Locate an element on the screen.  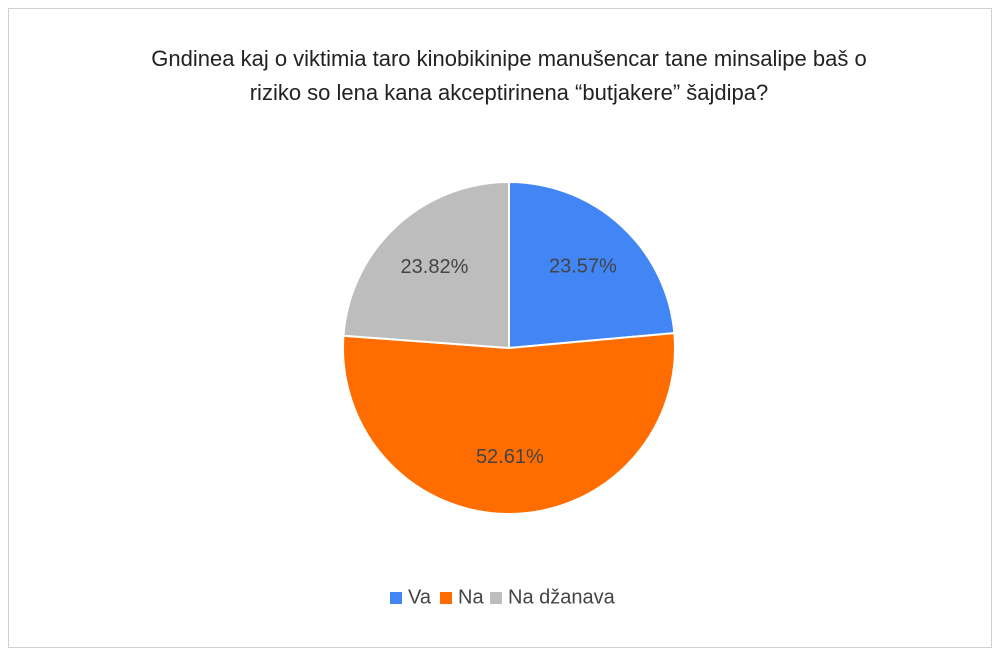
legend-label: Na džanava is located at coordinates (562, 597).